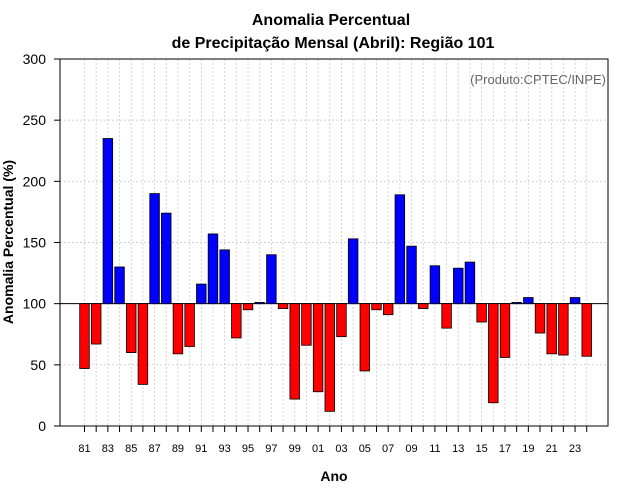  Describe the element at coordinates (505, 449) in the screenshot. I see `x-tick-label: 17` at that location.